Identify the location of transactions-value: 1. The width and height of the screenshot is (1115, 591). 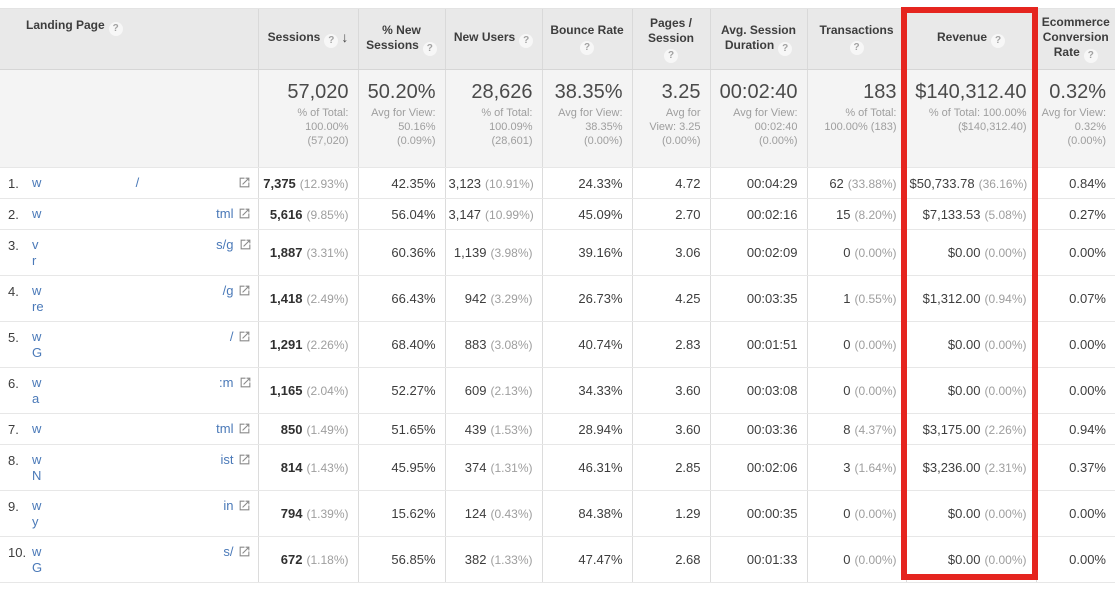
(847, 298).